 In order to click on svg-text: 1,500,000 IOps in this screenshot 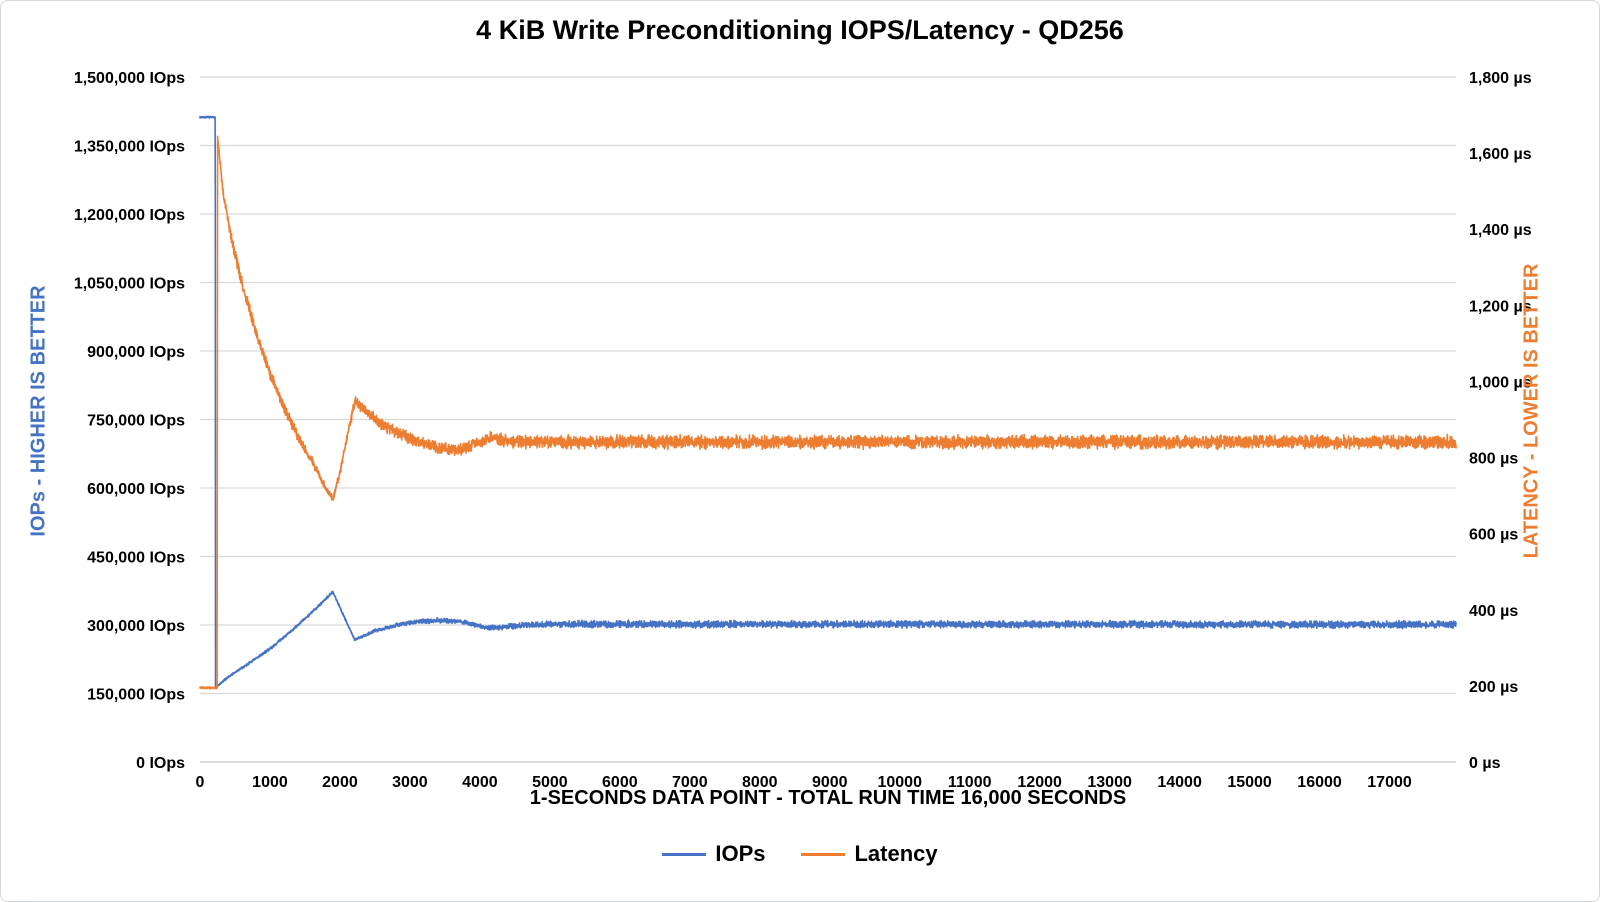, I will do `click(129, 78)`.